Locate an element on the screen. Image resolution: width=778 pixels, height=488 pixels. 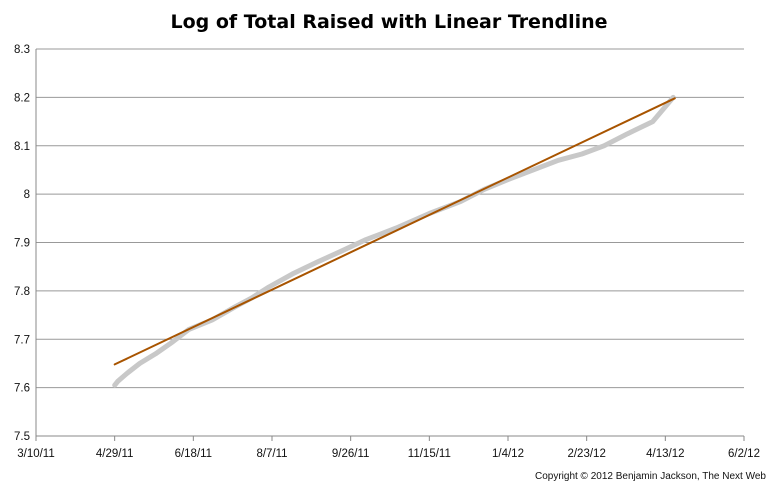
y-tick-label: 7.8 is located at coordinates (22, 292).